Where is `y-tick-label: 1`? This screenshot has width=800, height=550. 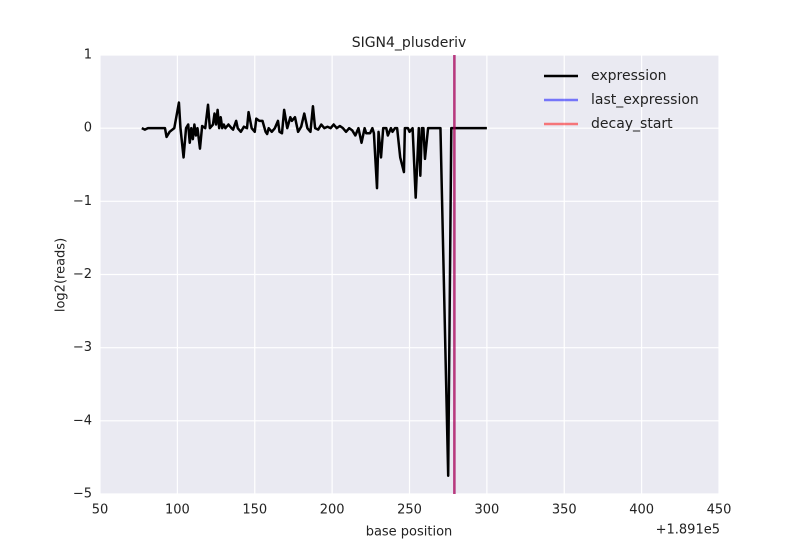 y-tick-label: 1 is located at coordinates (88, 55).